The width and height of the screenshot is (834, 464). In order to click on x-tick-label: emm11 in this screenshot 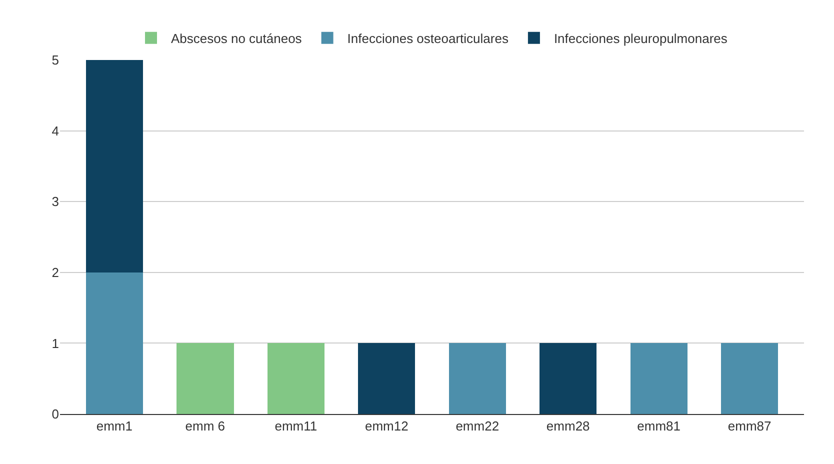, I will do `click(296, 426)`.